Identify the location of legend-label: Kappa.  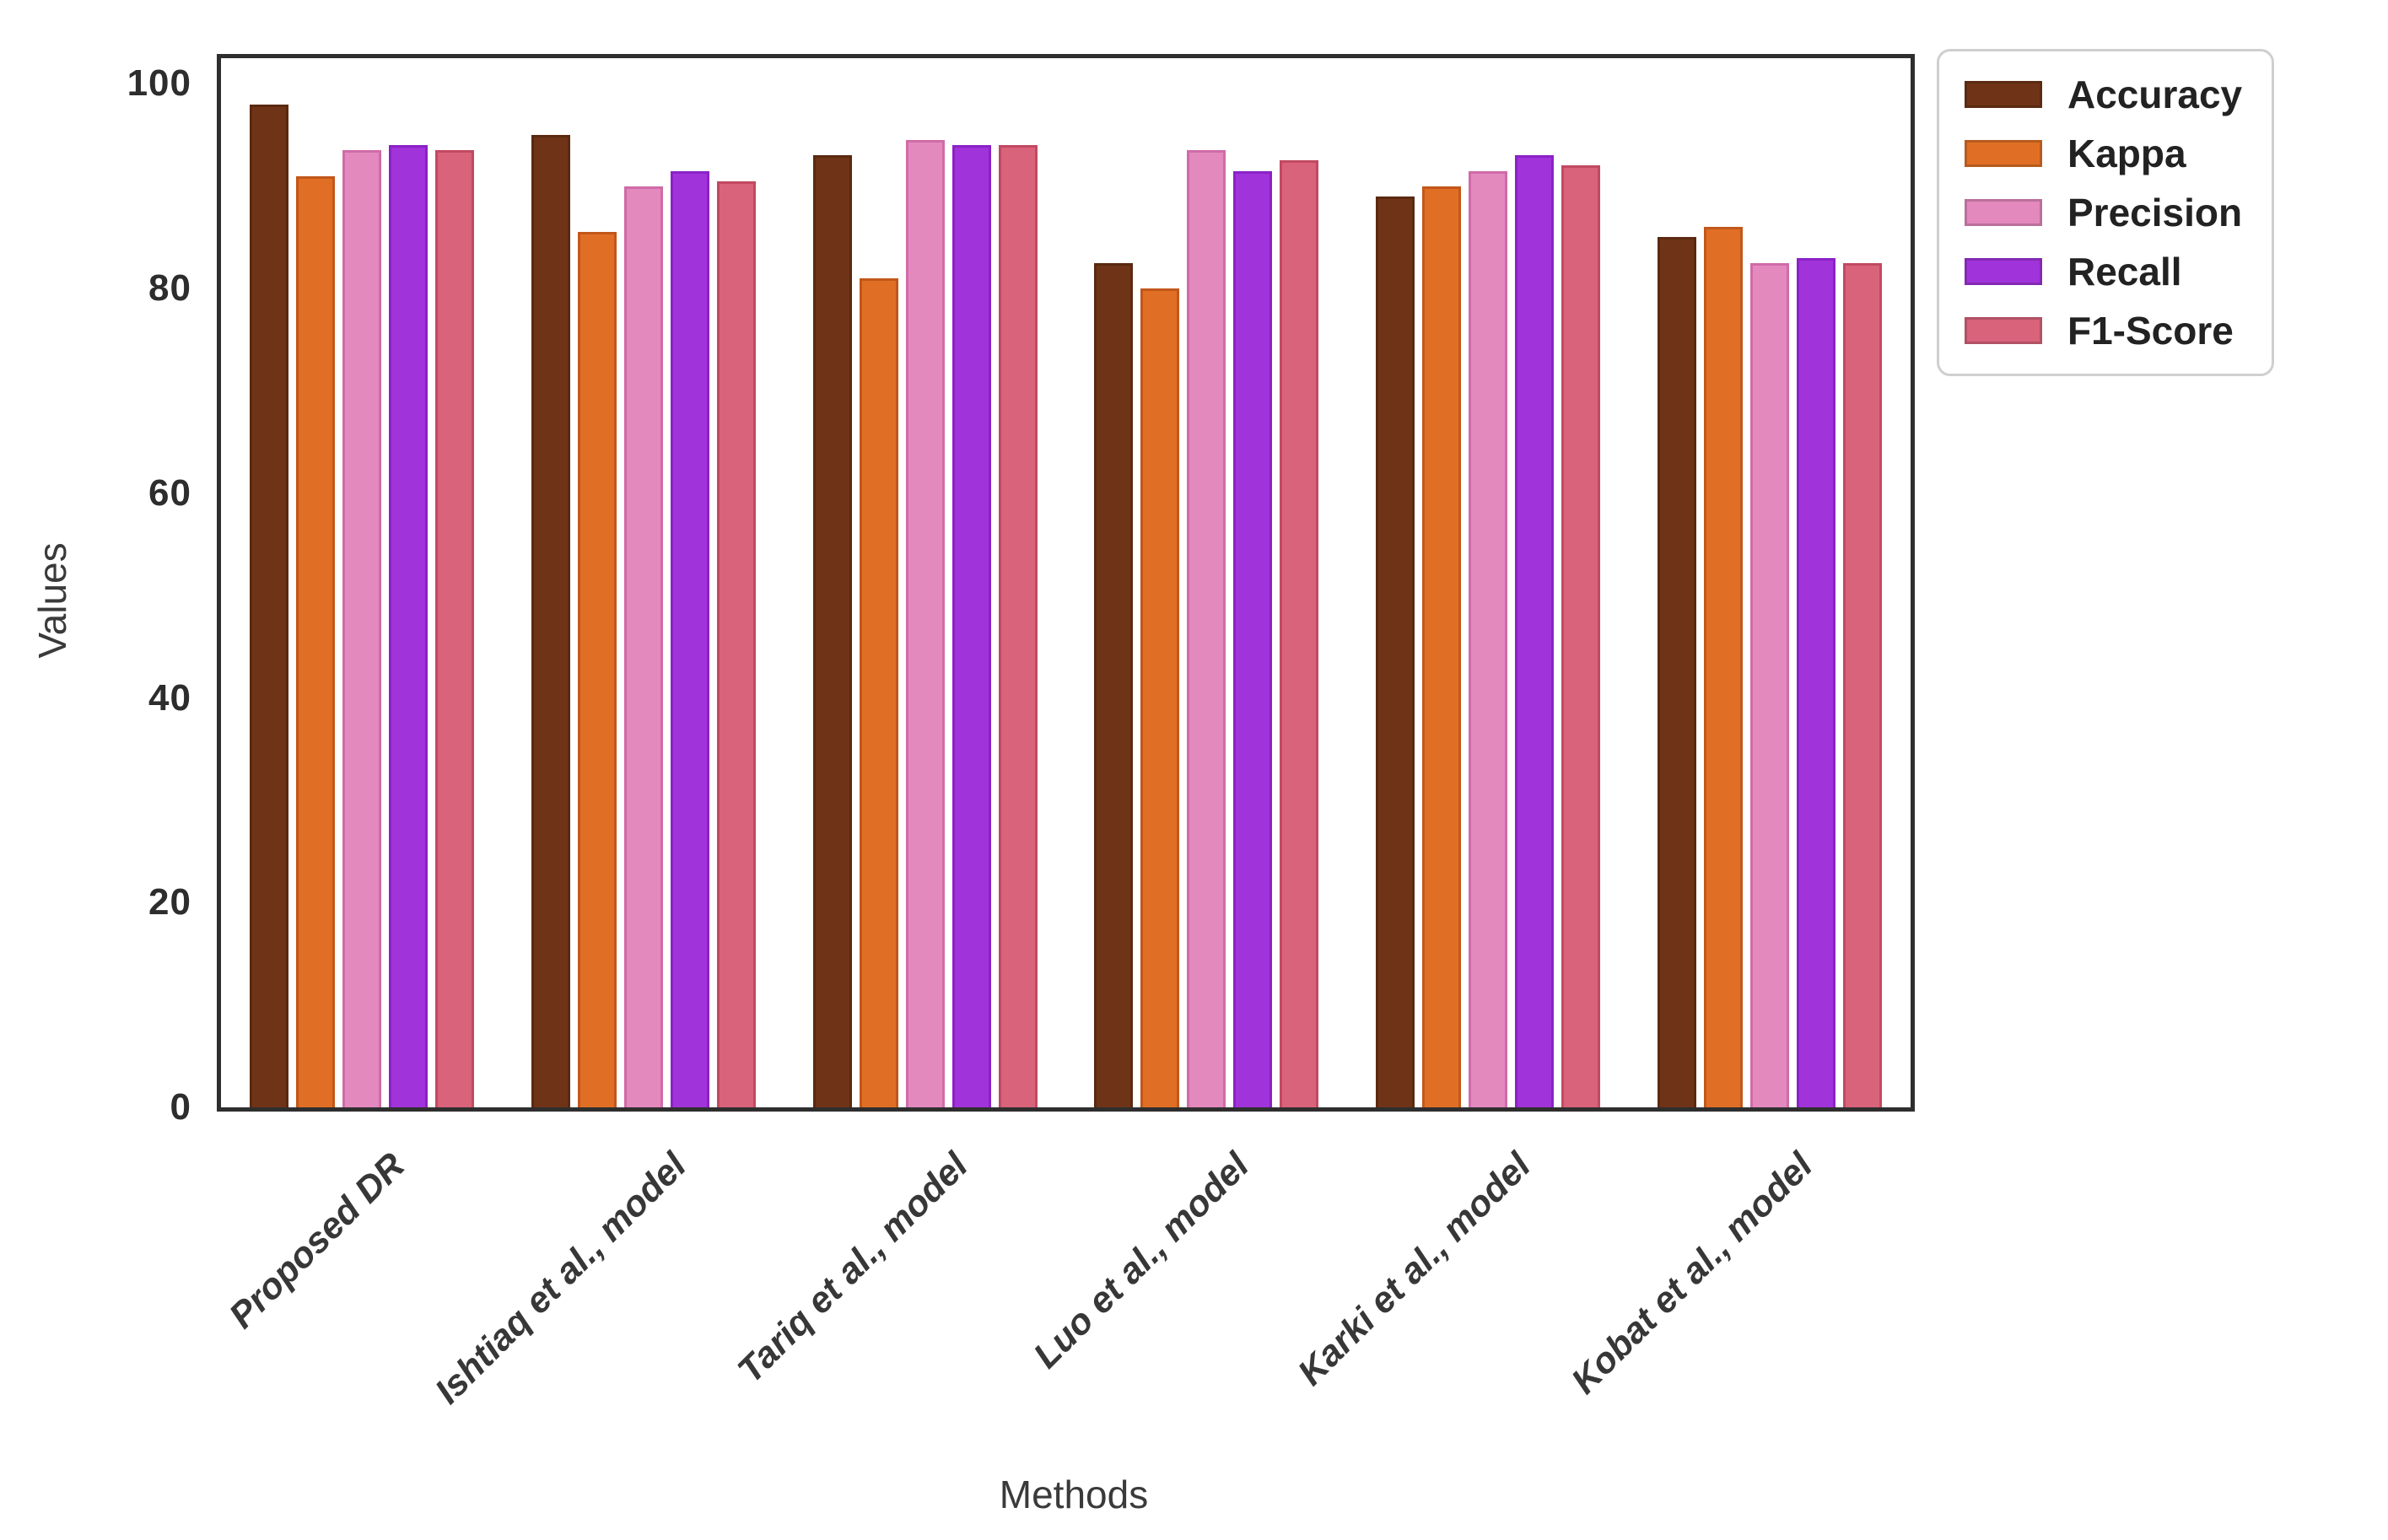
(2126, 154).